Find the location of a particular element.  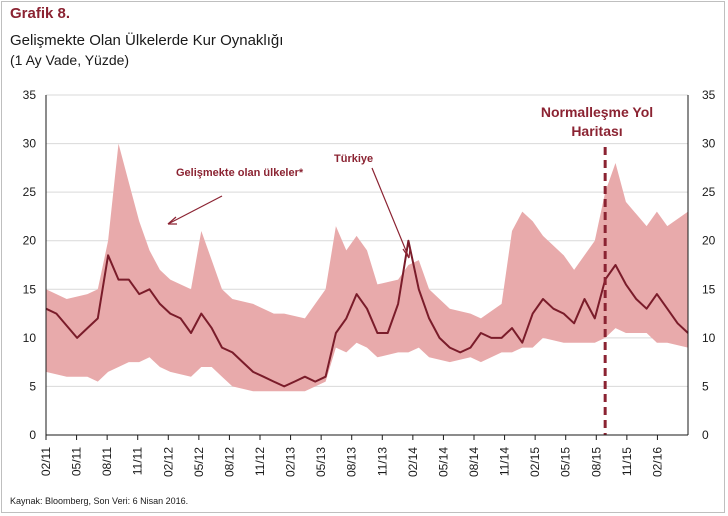

chart-subtitle: (1 Ay Vade, Yüzde) is located at coordinates (70, 60).